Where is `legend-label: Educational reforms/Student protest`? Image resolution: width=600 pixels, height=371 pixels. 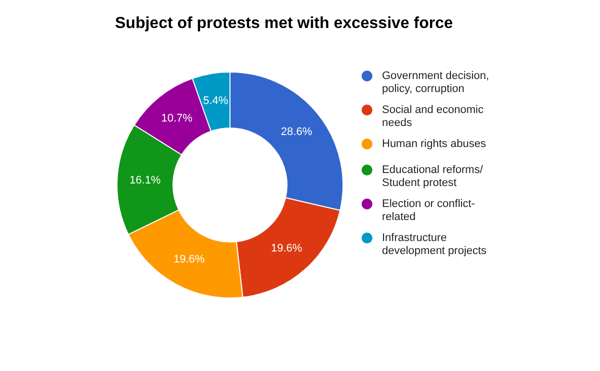
legend-label: Educational reforms/Student protest is located at coordinates (433, 176).